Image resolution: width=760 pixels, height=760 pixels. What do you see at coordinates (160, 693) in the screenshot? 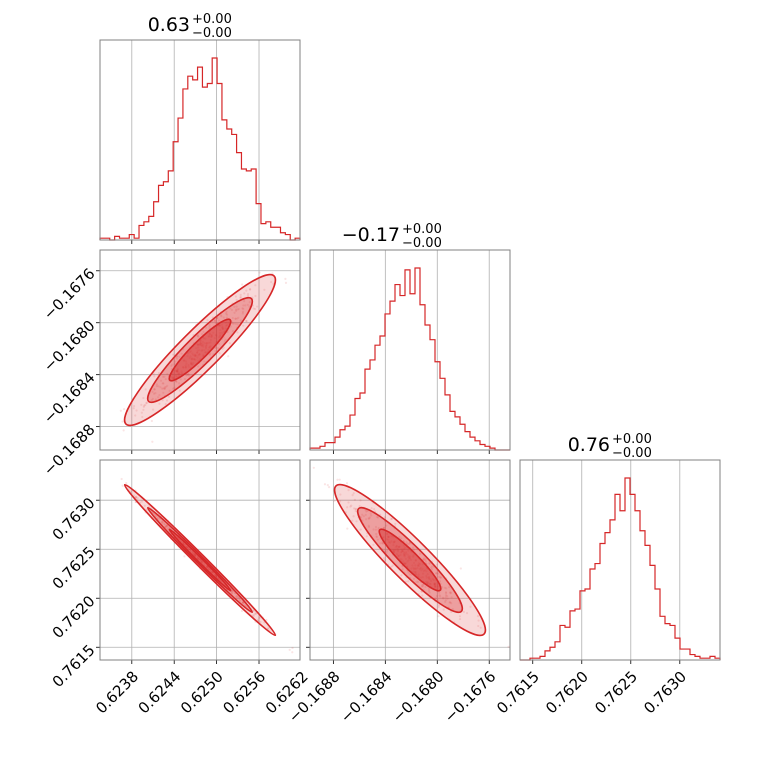
I see `x-tick-label: 0.6244` at bounding box center [160, 693].